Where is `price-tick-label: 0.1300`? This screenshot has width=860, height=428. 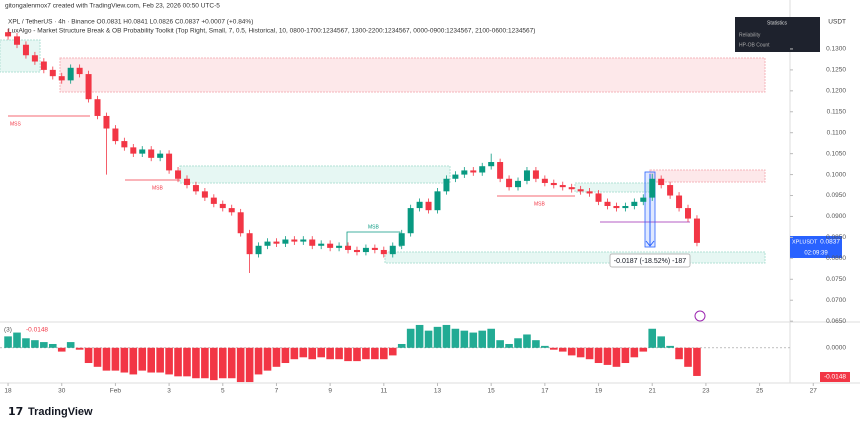
price-tick-label: 0.1300 is located at coordinates (836, 49).